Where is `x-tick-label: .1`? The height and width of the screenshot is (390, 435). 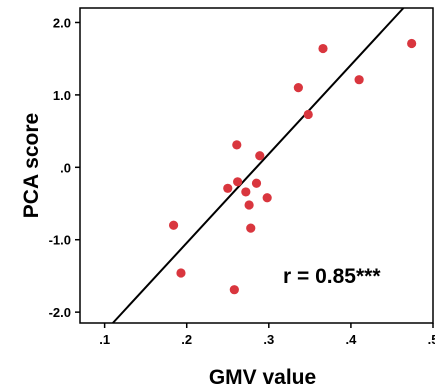
x-tick-label: .1 is located at coordinates (104, 339).